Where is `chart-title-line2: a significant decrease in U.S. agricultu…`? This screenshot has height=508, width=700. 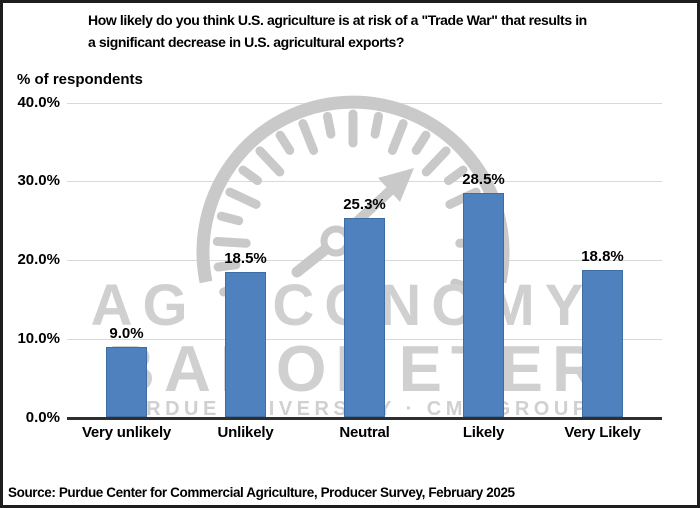 chart-title-line2: a significant decrease in U.S. agricultu… is located at coordinates (246, 42).